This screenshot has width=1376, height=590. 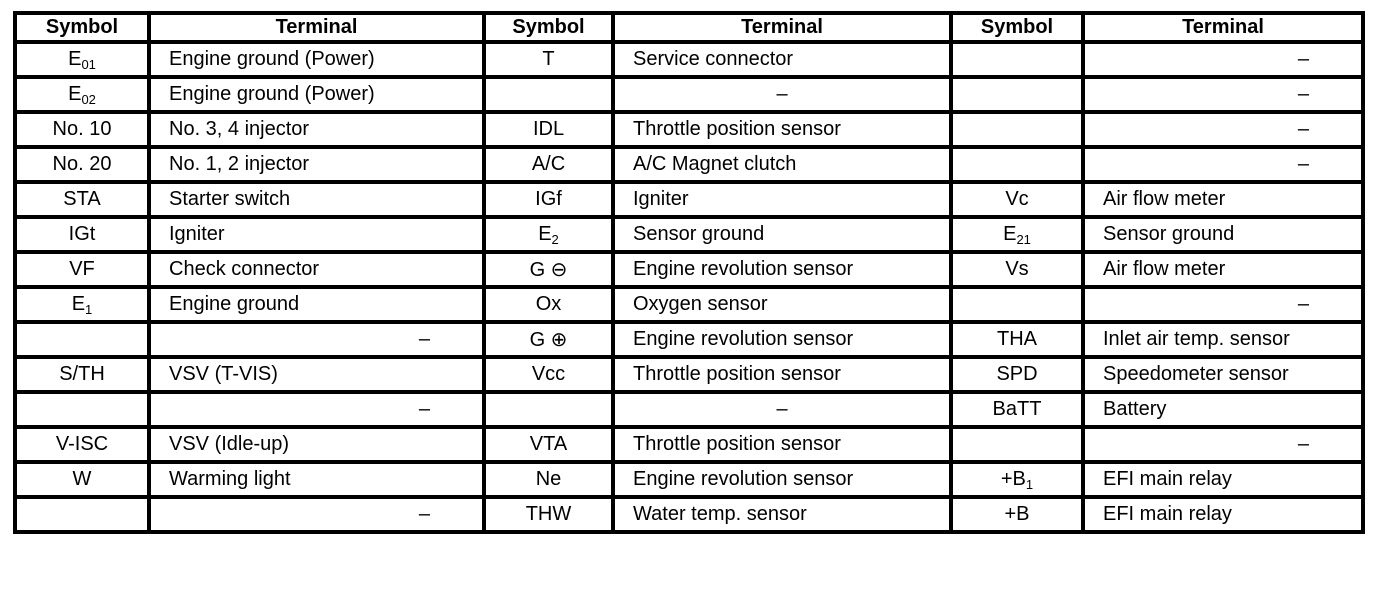 I want to click on symbol-text: Ox, so click(x=548, y=304).